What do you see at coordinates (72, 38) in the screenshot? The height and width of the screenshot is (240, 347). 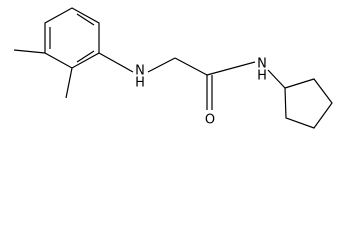 I see `benzene-ring` at bounding box center [72, 38].